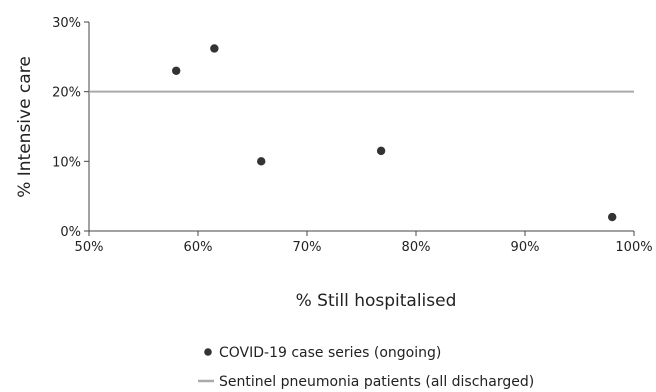 This screenshot has width=656, height=392. What do you see at coordinates (416, 247) in the screenshot?
I see `x-tick-label: 80%` at bounding box center [416, 247].